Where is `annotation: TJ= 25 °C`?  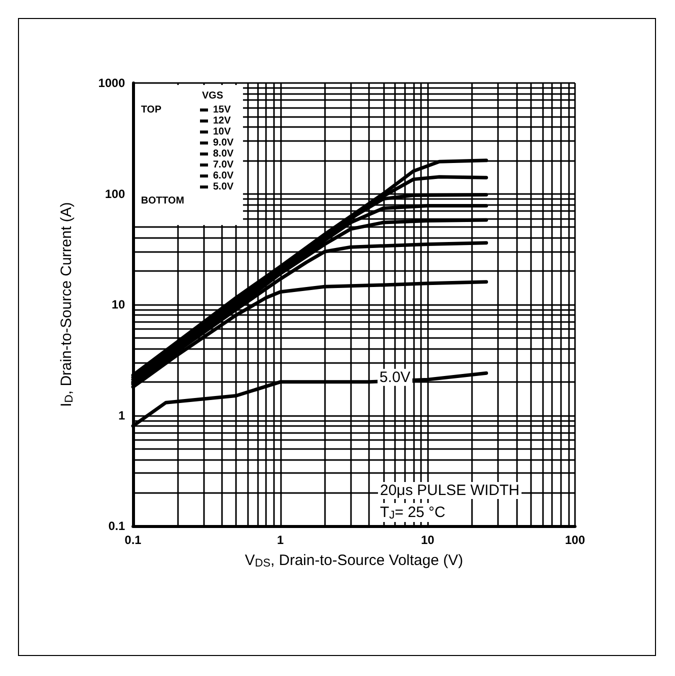
annotation: TJ= 25 °C is located at coordinates (413, 513).